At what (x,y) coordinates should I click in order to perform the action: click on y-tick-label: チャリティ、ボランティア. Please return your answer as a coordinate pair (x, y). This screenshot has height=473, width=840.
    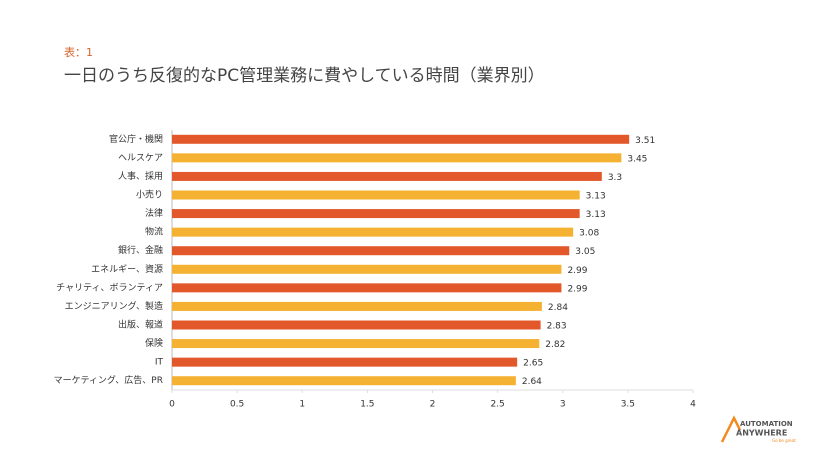
    Looking at the image, I should click on (109, 287).